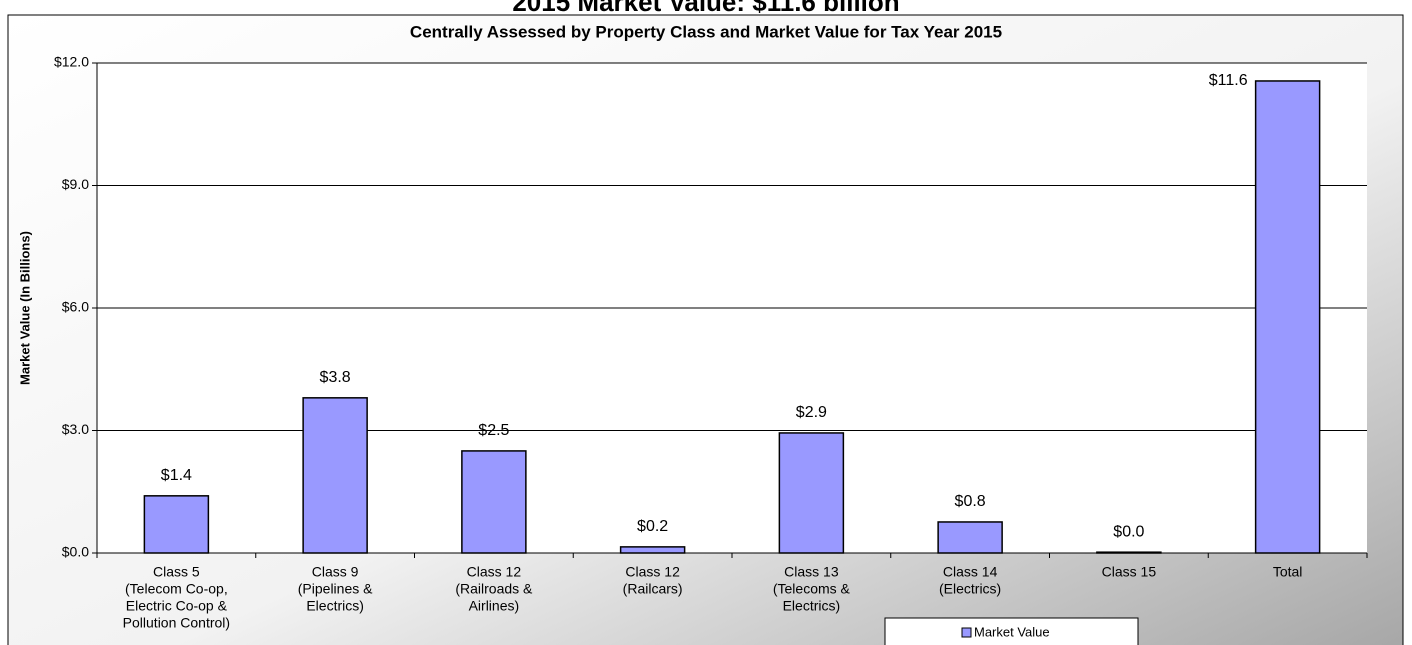 This screenshot has width=1412, height=645. I want to click on x-tick-label: (Electrics), so click(970, 589).